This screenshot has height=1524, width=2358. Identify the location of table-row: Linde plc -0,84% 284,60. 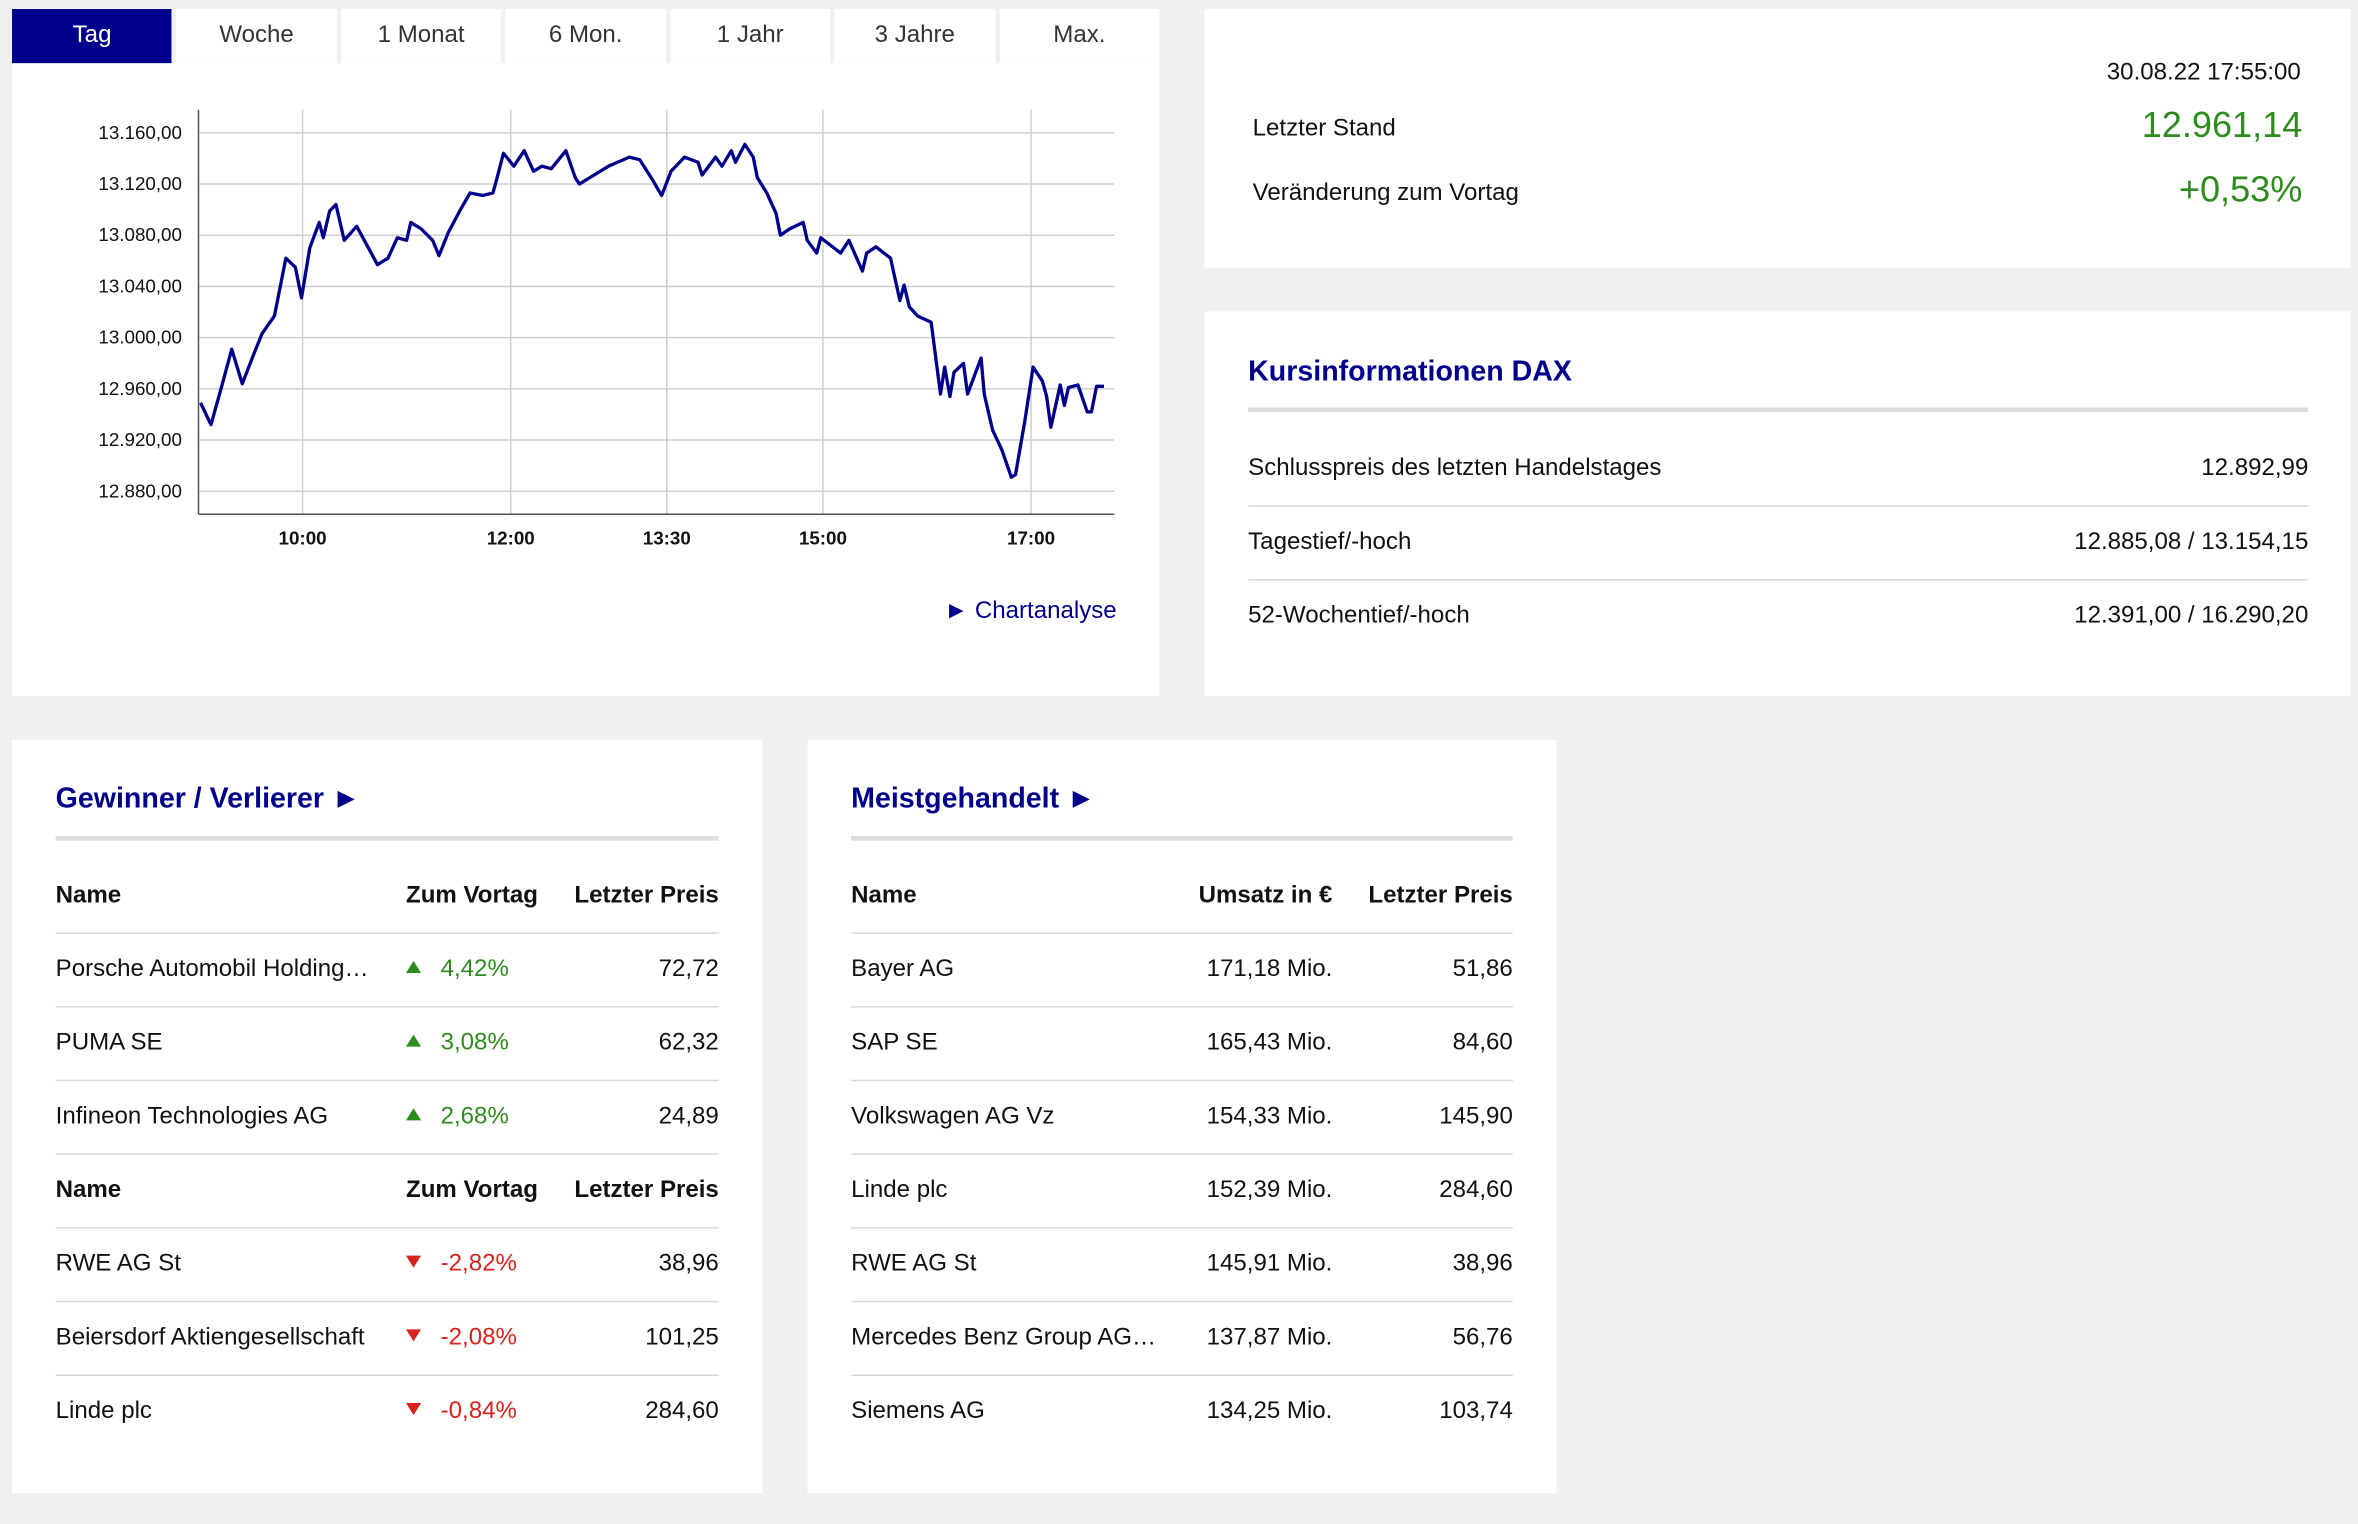
(387, 1411).